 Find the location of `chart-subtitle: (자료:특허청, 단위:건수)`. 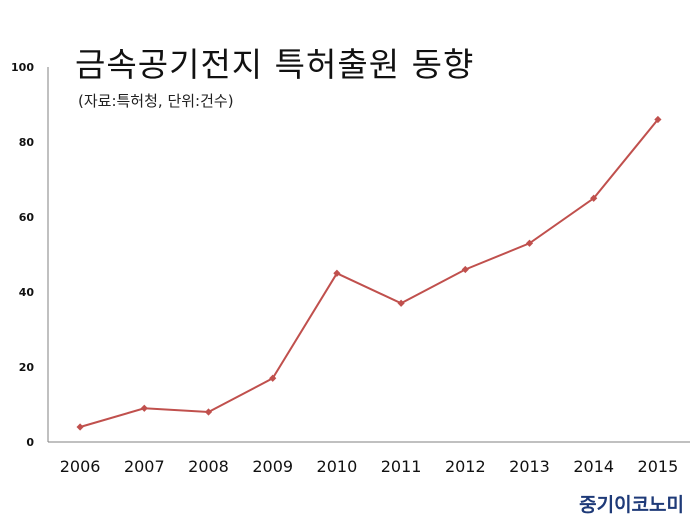

chart-subtitle: (자료:특허청, 단위:건수) is located at coordinates (156, 101).